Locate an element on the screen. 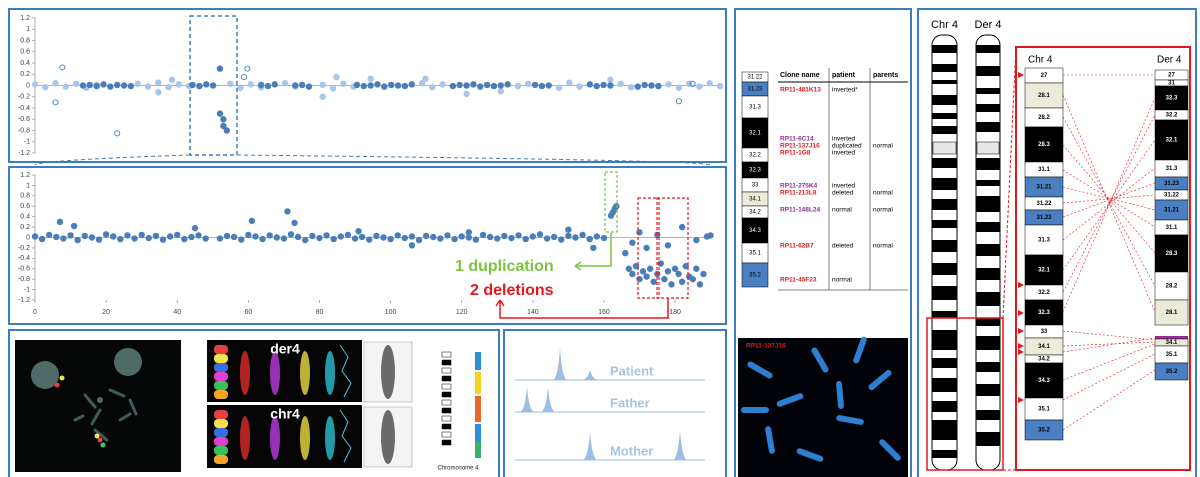 The width and height of the screenshot is (1200, 477). x-tick-label: 20 is located at coordinates (106, 312).